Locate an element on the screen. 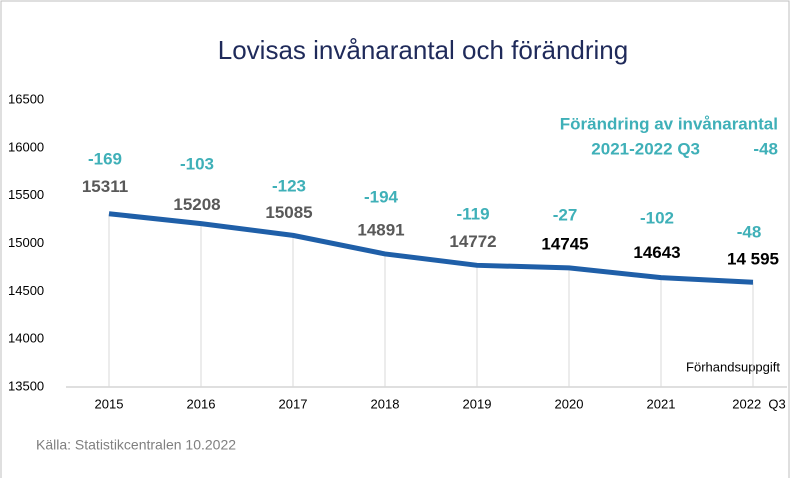 The image size is (792, 478). x-tick-label: 2020 is located at coordinates (569, 403).